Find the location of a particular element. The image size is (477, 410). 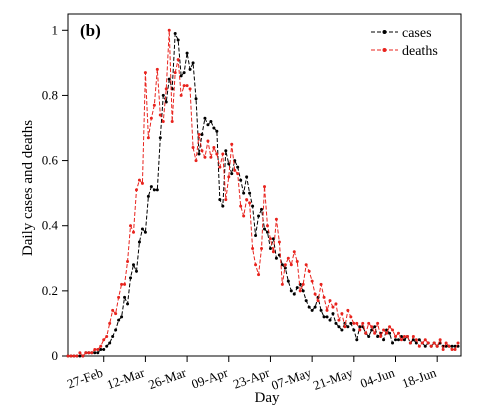

legend-marker-cases is located at coordinates (384, 32).